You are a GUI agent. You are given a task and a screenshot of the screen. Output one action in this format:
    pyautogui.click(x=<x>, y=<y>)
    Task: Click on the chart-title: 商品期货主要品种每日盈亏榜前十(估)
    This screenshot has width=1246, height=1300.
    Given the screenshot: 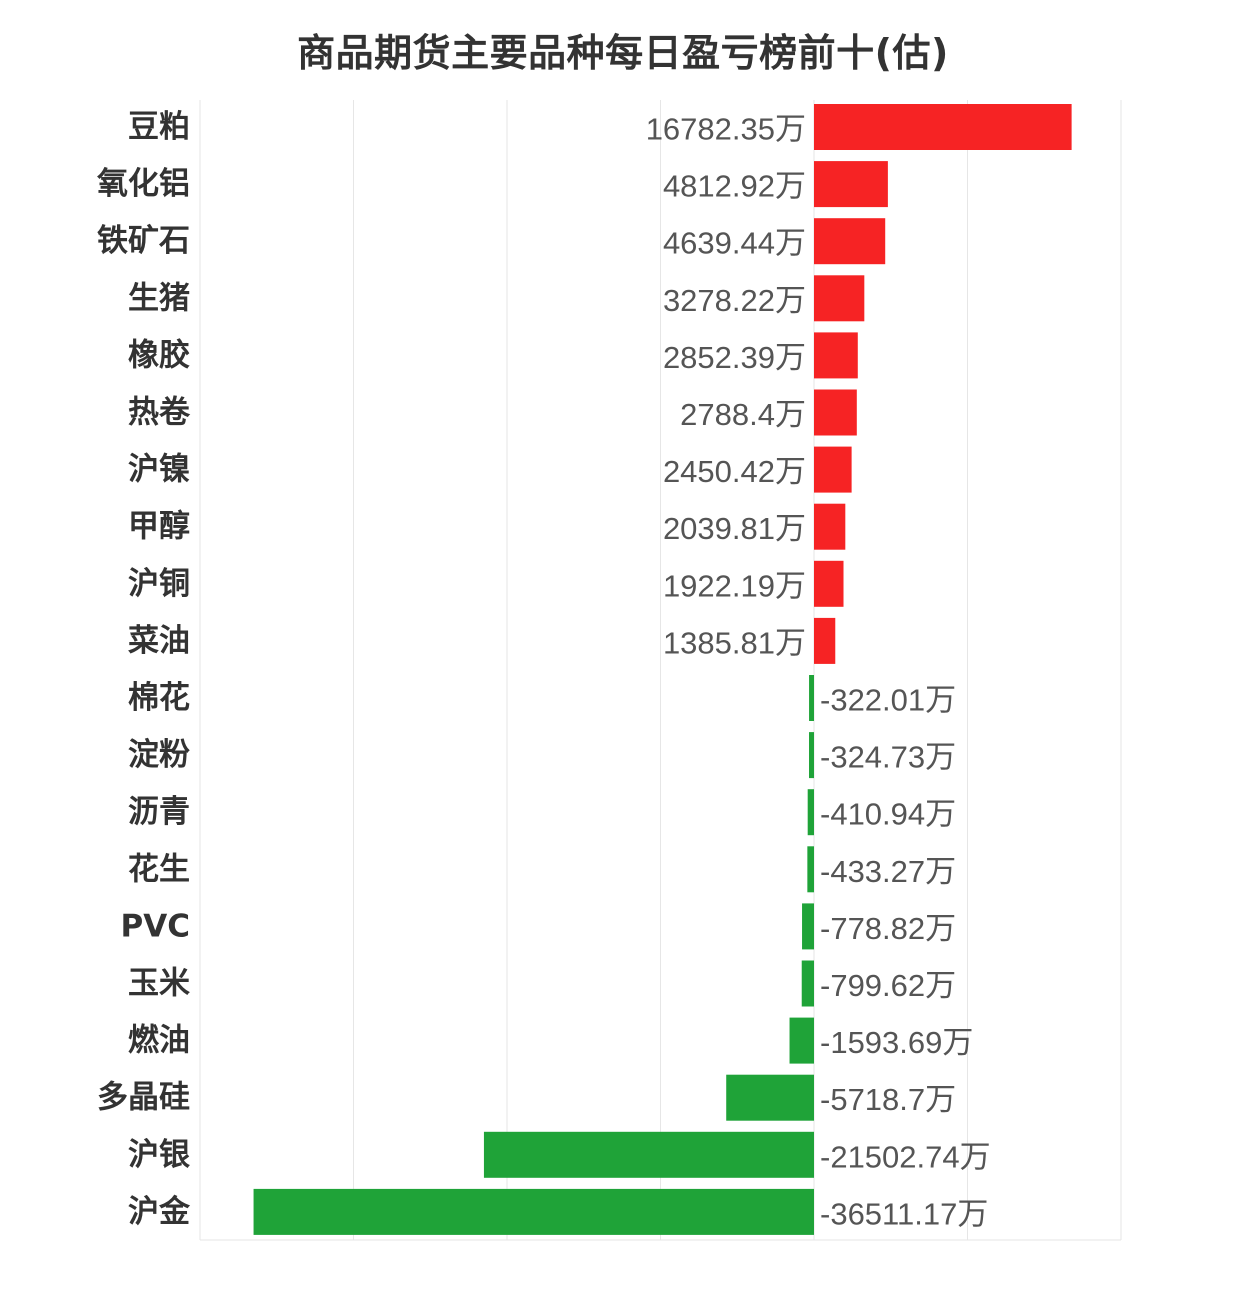 What is the action you would take?
    pyautogui.click(x=623, y=53)
    